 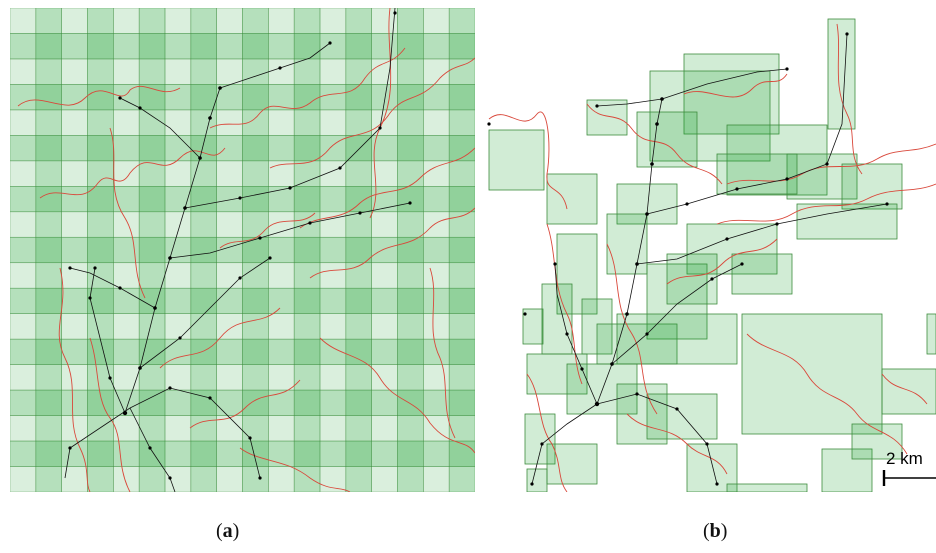 I want to click on caption-a-open: (, so click(x=219, y=531).